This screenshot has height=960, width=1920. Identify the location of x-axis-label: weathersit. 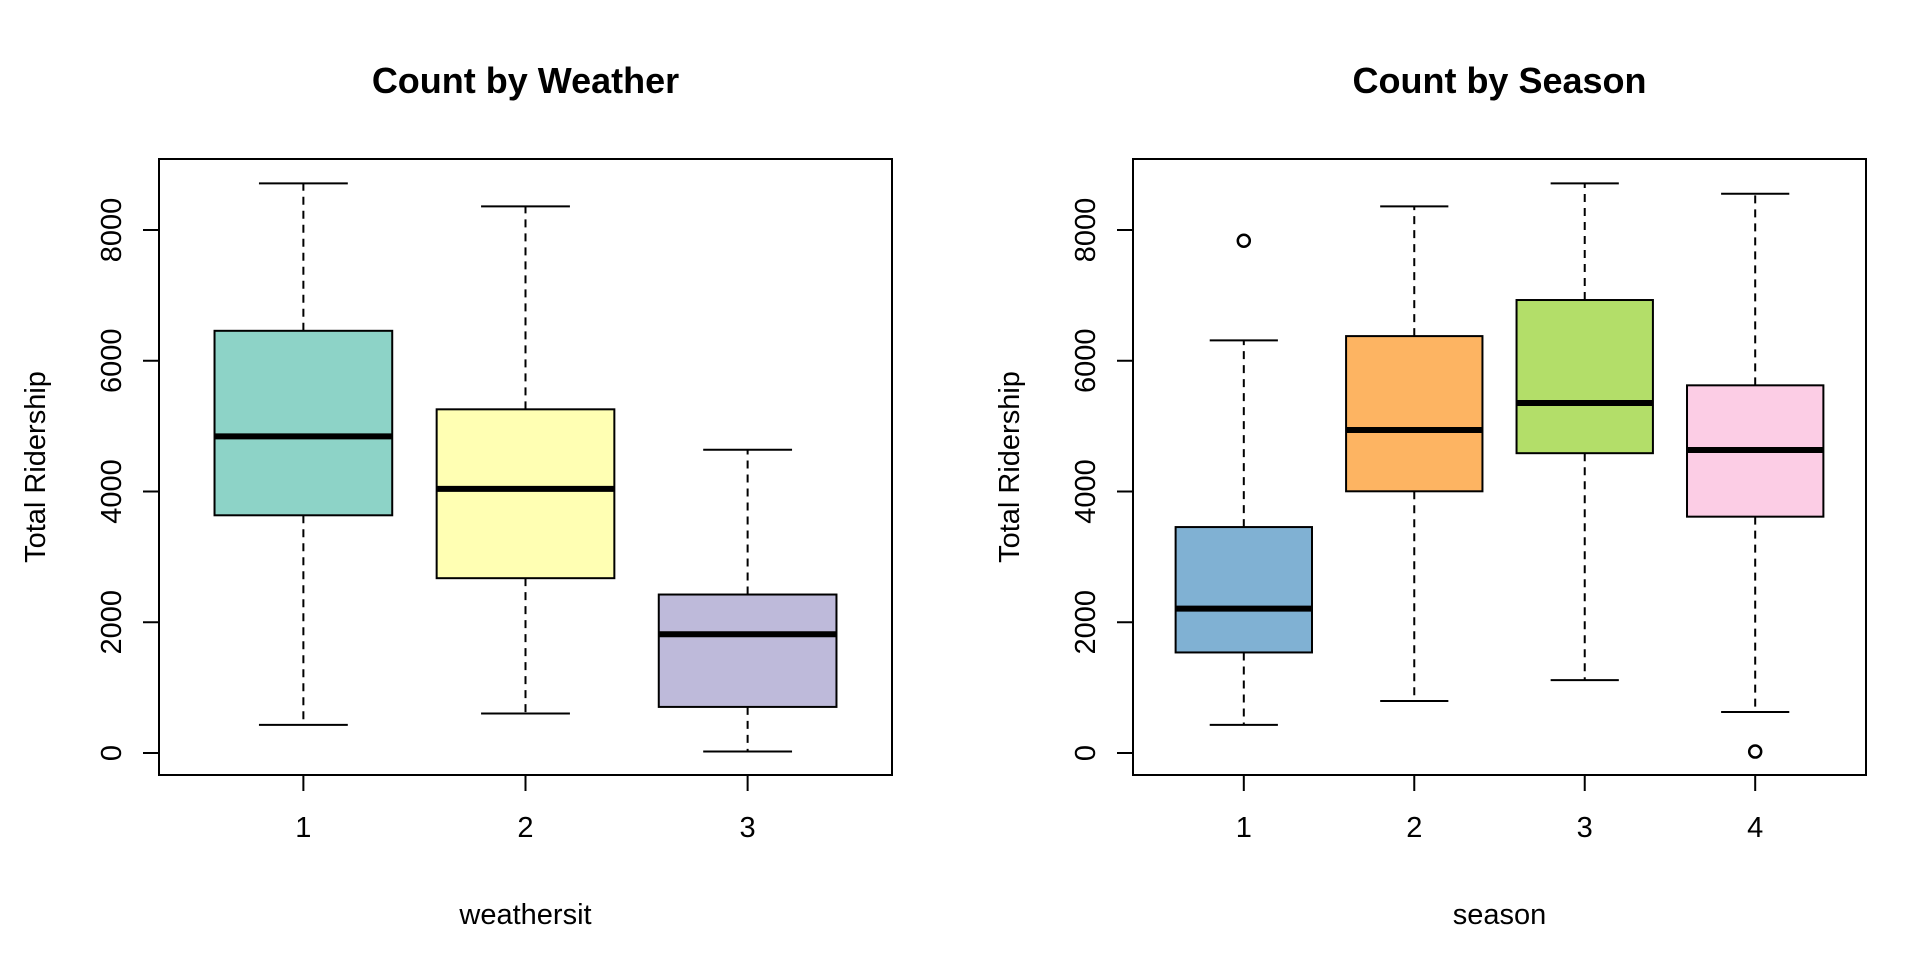
(524, 915).